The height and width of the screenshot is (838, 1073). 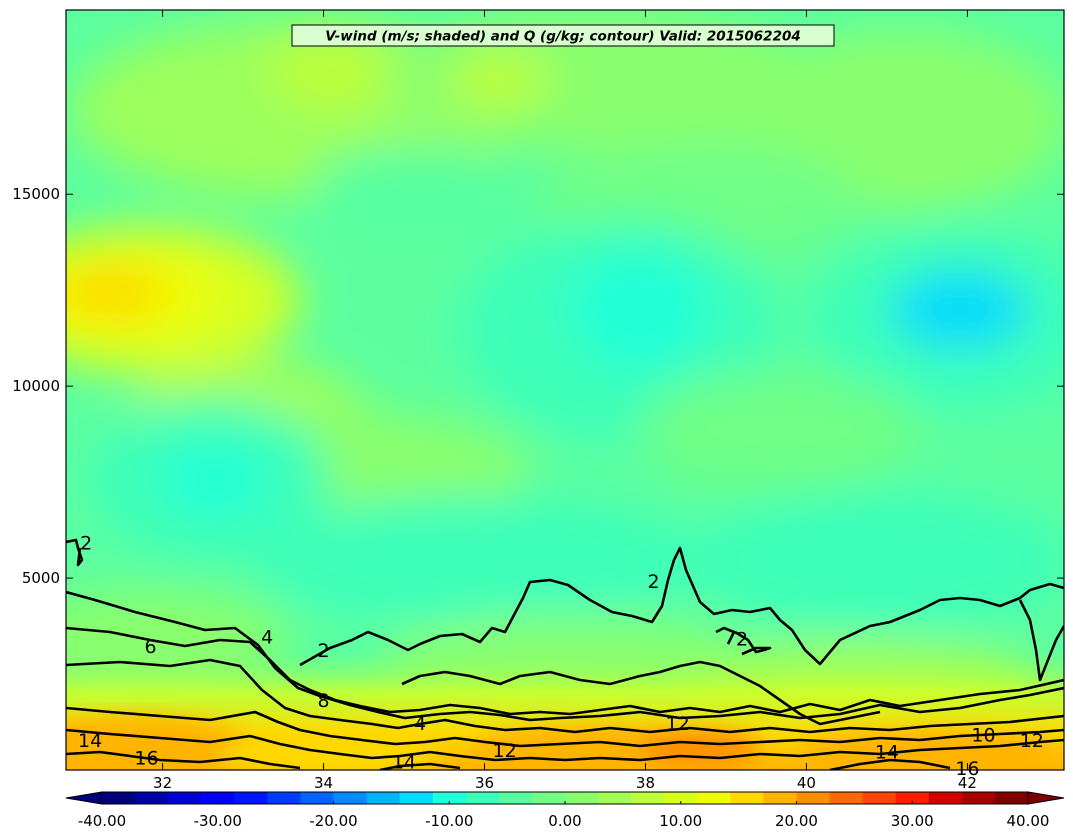 I want to click on contour-label: 16, so click(x=146, y=758).